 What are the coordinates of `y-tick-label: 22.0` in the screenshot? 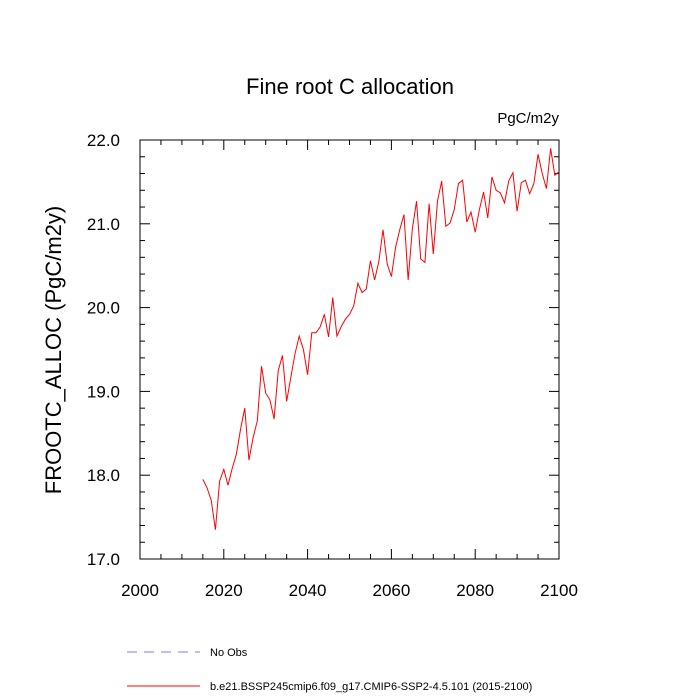 It's located at (103, 140).